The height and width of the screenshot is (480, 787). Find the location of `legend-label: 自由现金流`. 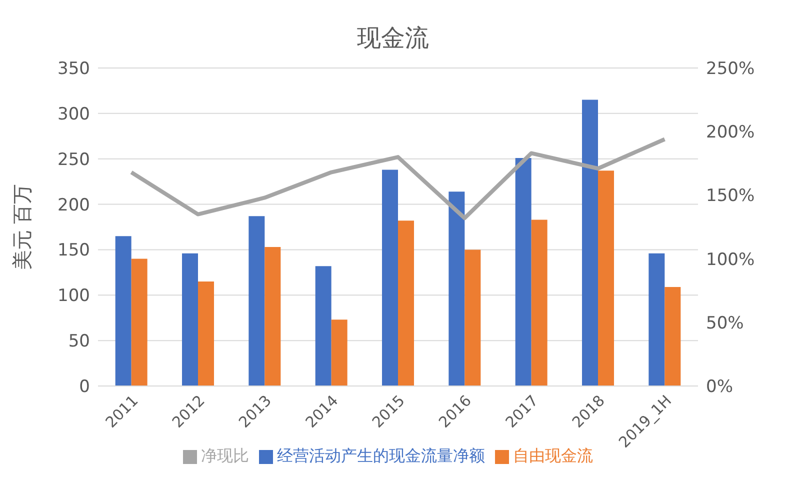

legend-label: 自由现金流 is located at coordinates (553, 455).